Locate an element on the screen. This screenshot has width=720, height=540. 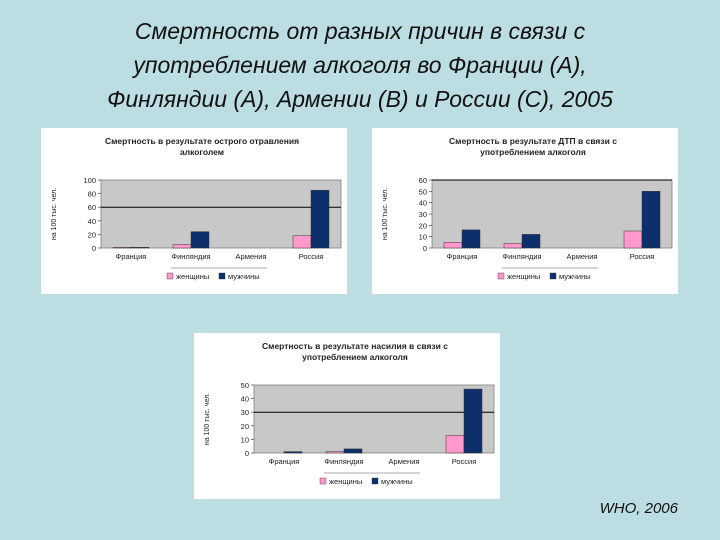
slide-title-line: употреблением алкоголя во Франции (A), is located at coordinates (360, 65).